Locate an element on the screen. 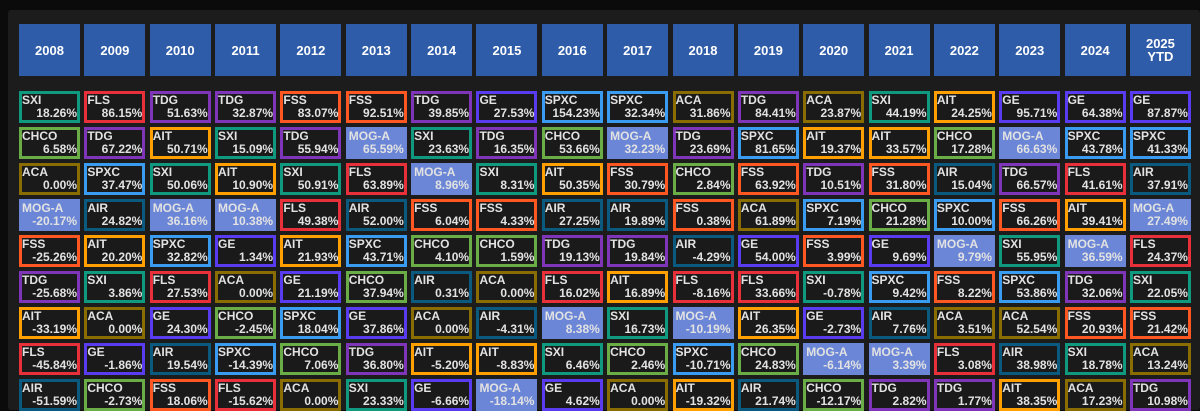 This screenshot has width=1200, height=411. year-header: 2017 is located at coordinates (638, 50).